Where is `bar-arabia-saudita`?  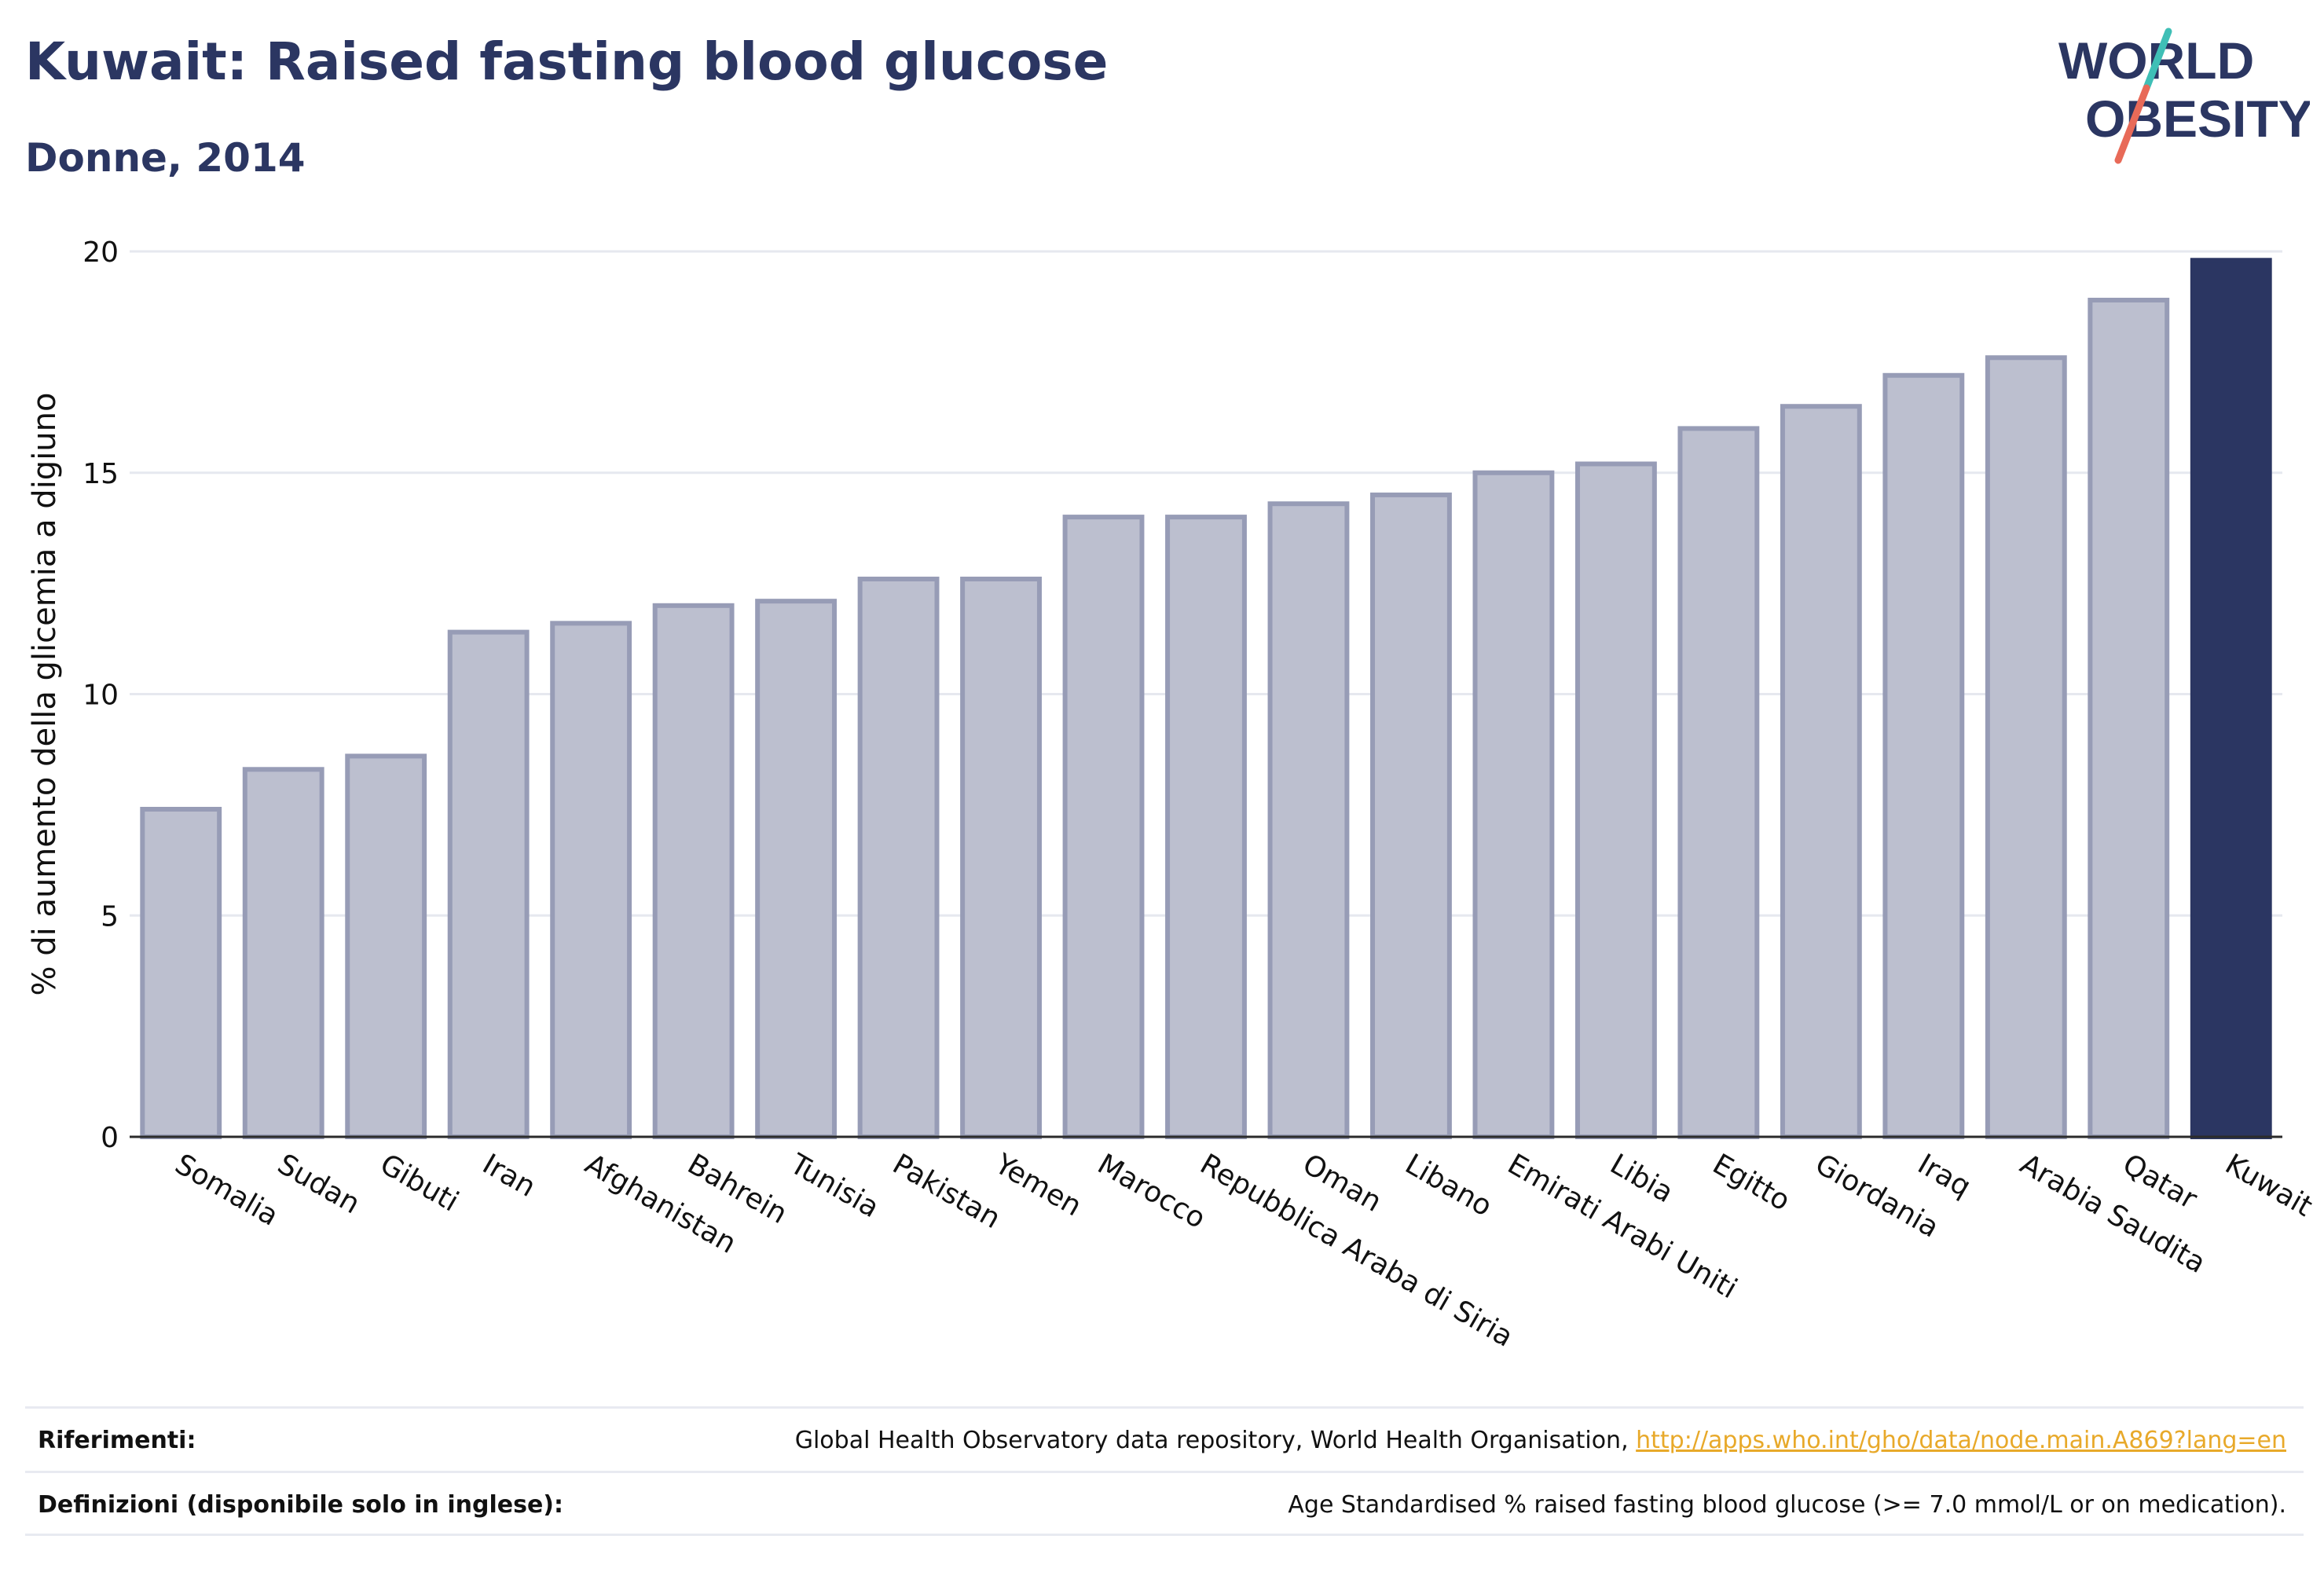 bar-arabia-saudita is located at coordinates (2026, 747).